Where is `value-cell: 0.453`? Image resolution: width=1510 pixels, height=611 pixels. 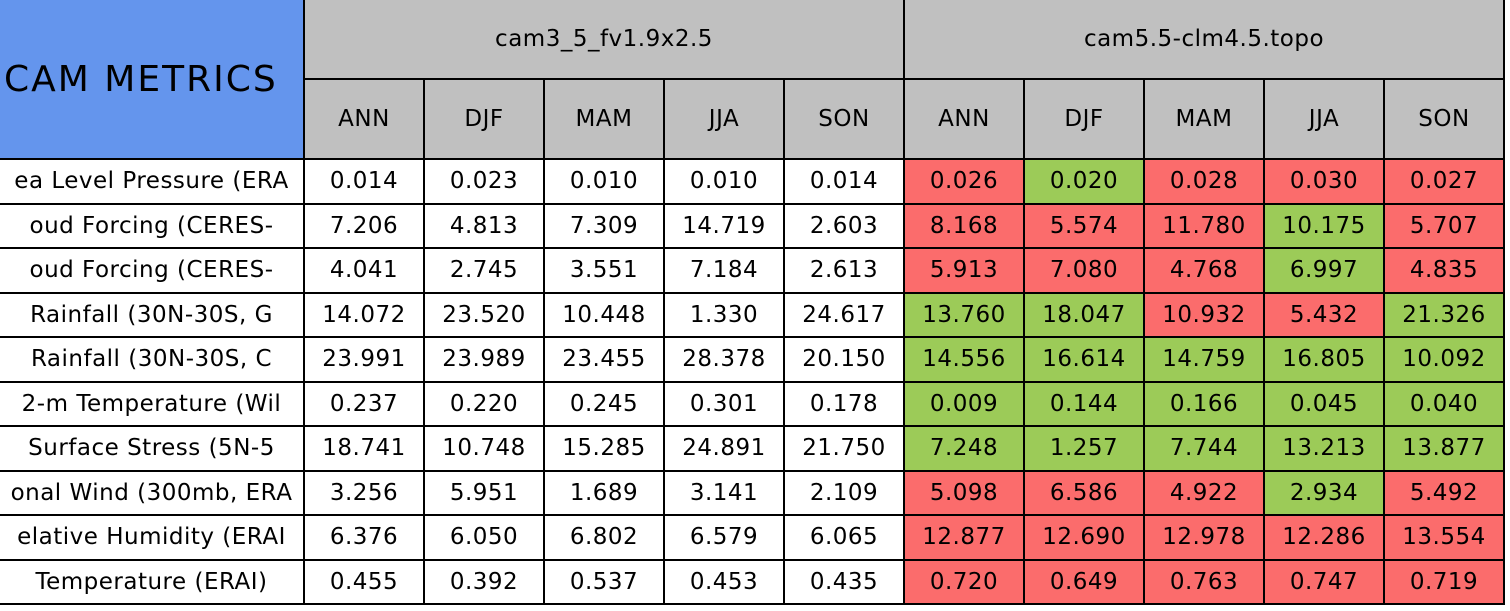 value-cell: 0.453 is located at coordinates (725, 582).